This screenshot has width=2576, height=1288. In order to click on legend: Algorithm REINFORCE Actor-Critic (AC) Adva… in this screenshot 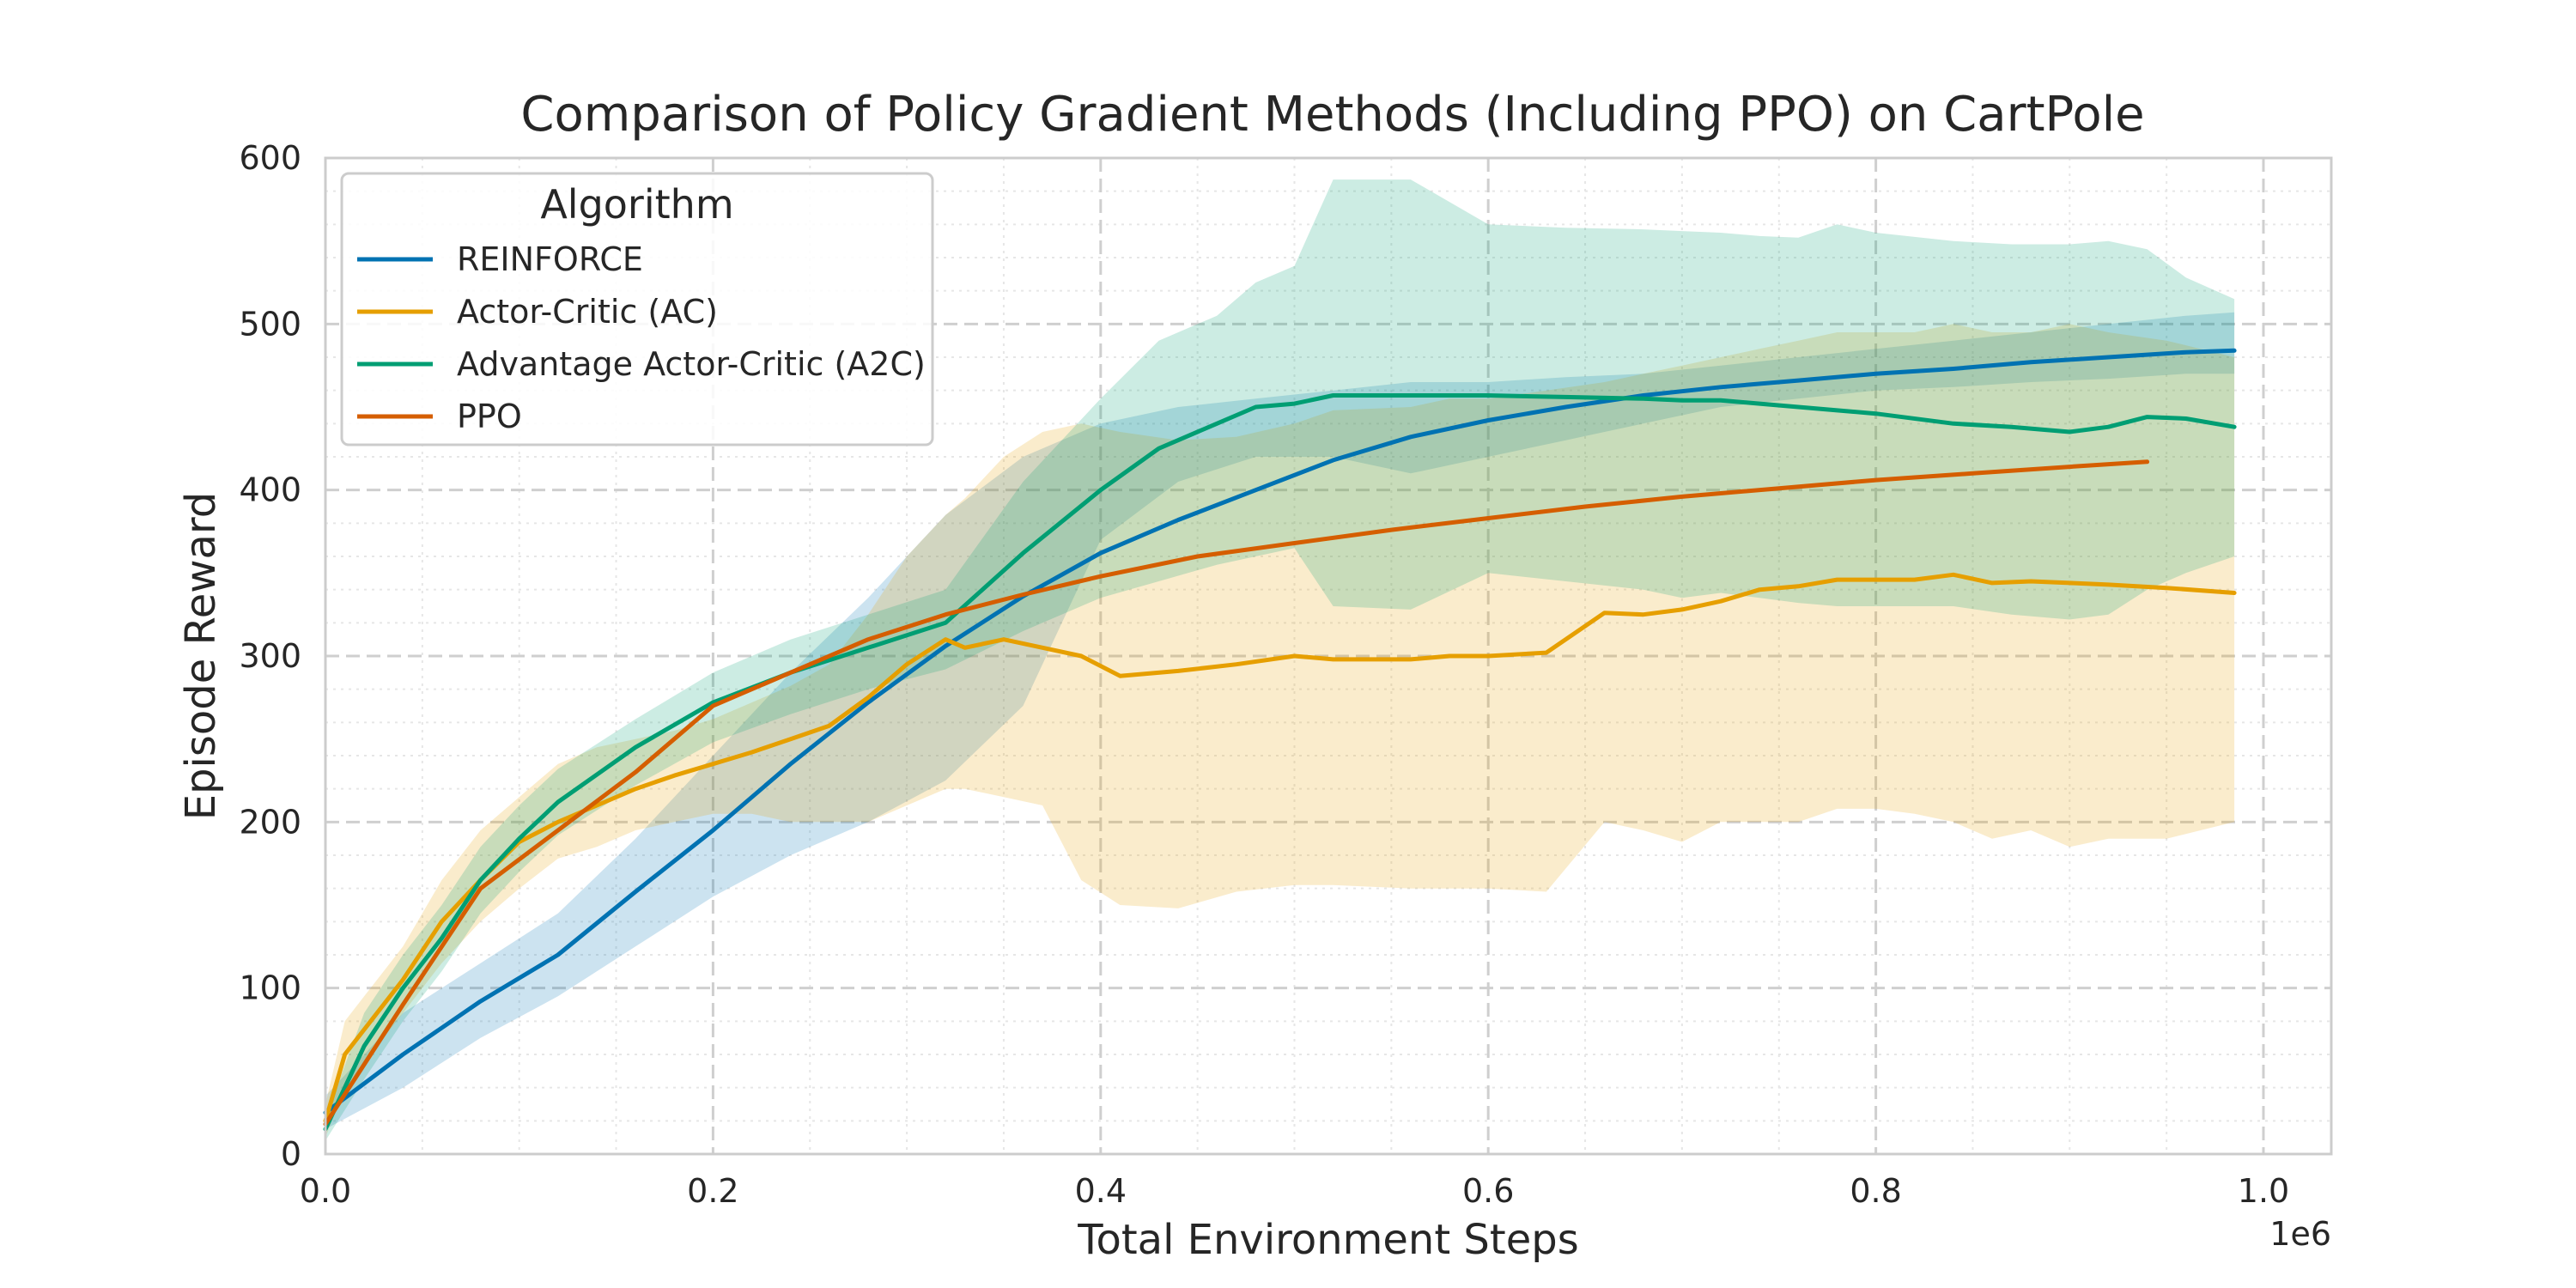, I will do `click(637, 310)`.